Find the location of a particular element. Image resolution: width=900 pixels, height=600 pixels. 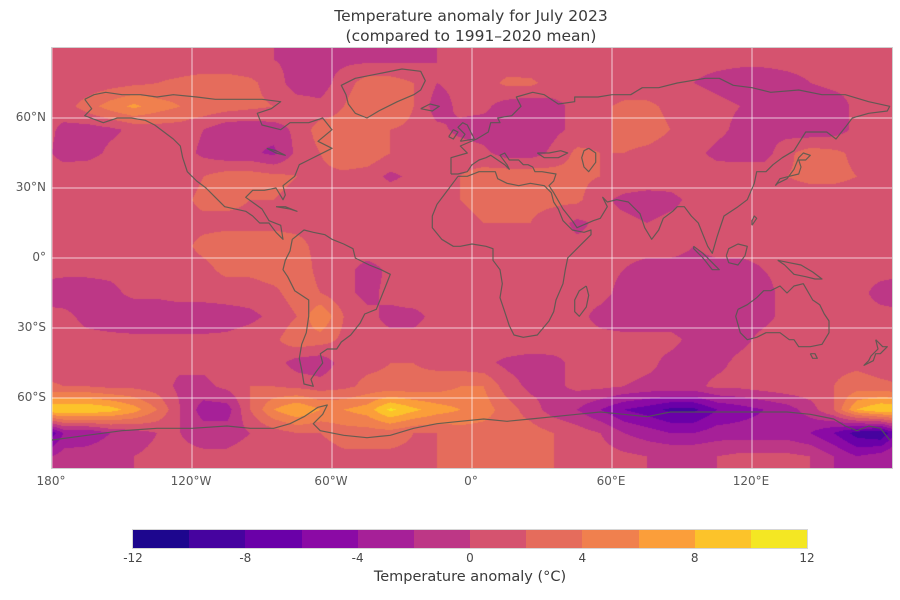

chart-title-line2: (compared to 1991–2020 mean) is located at coordinates (471, 36).